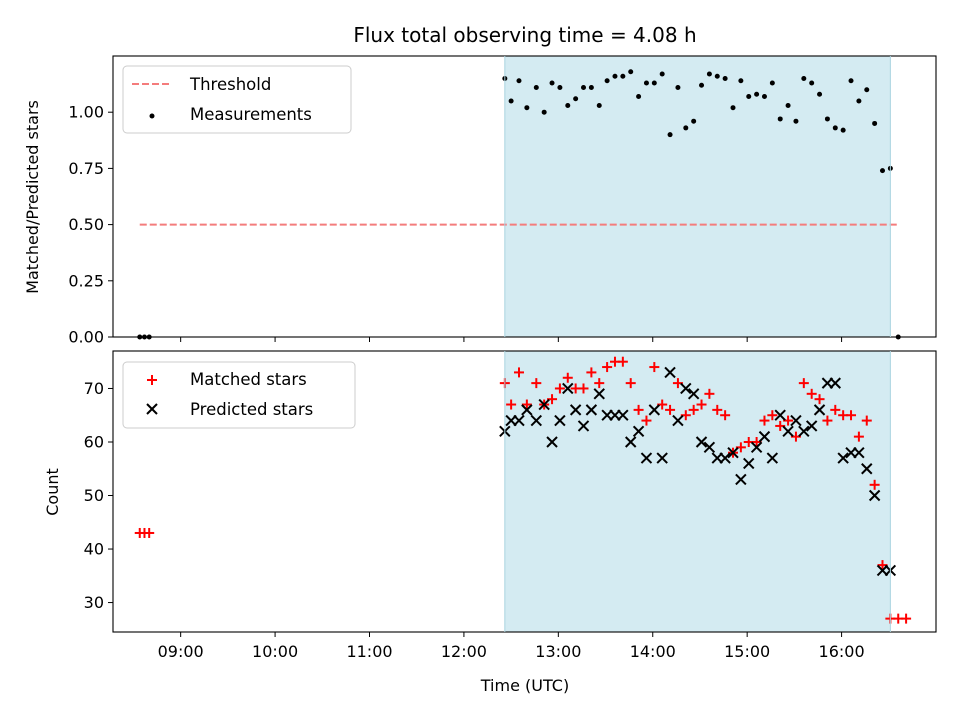 The width and height of the screenshot is (960, 720). Describe the element at coordinates (653, 651) in the screenshot. I see `x-tick-label: 14:00` at that location.